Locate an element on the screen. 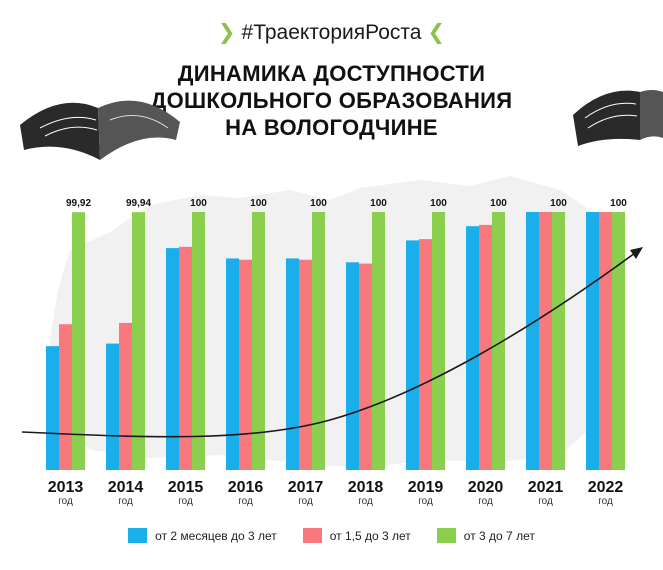 Image resolution: width=663 pixels, height=570 pixels. data-label-2021: 100 is located at coordinates (558, 203).